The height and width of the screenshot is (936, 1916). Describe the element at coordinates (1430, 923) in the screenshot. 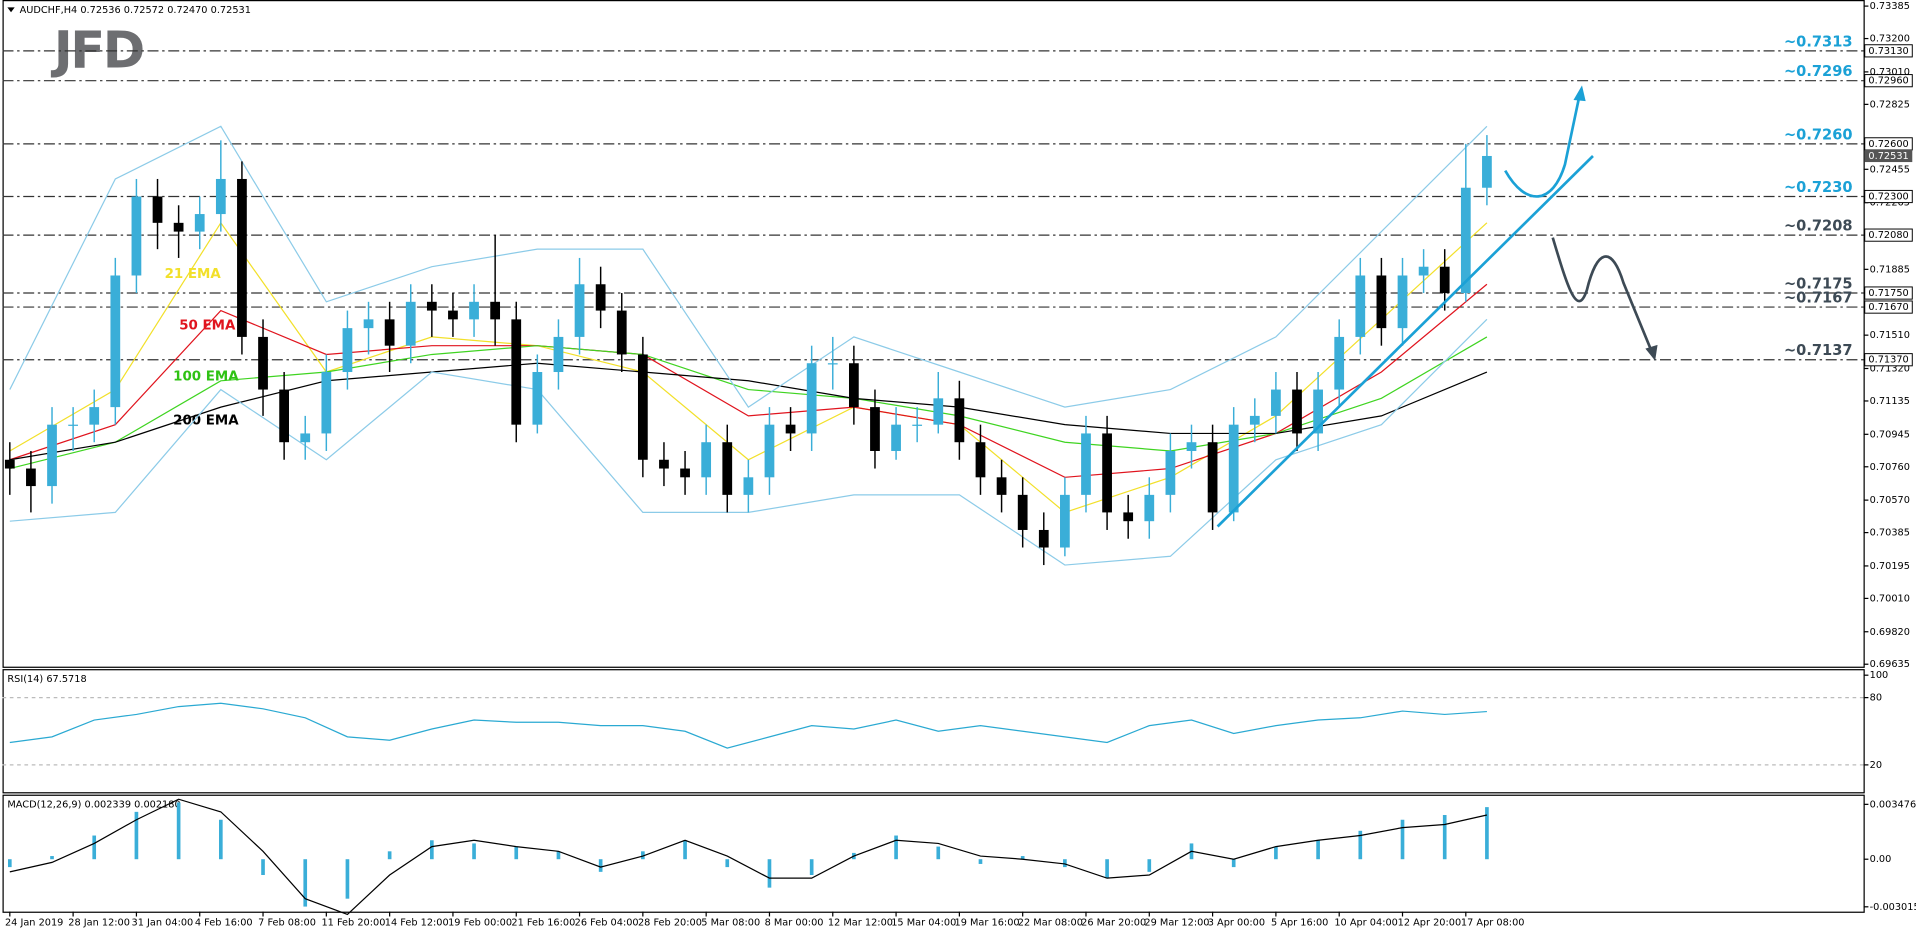

I see `x-tick-label: 12 Apr 20:00` at that location.